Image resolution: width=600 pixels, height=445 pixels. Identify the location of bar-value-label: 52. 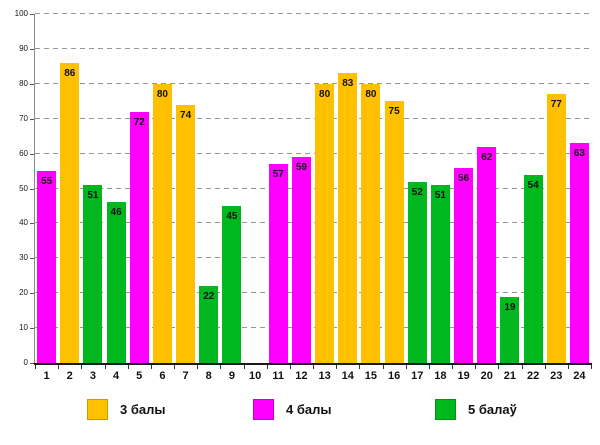
(417, 192).